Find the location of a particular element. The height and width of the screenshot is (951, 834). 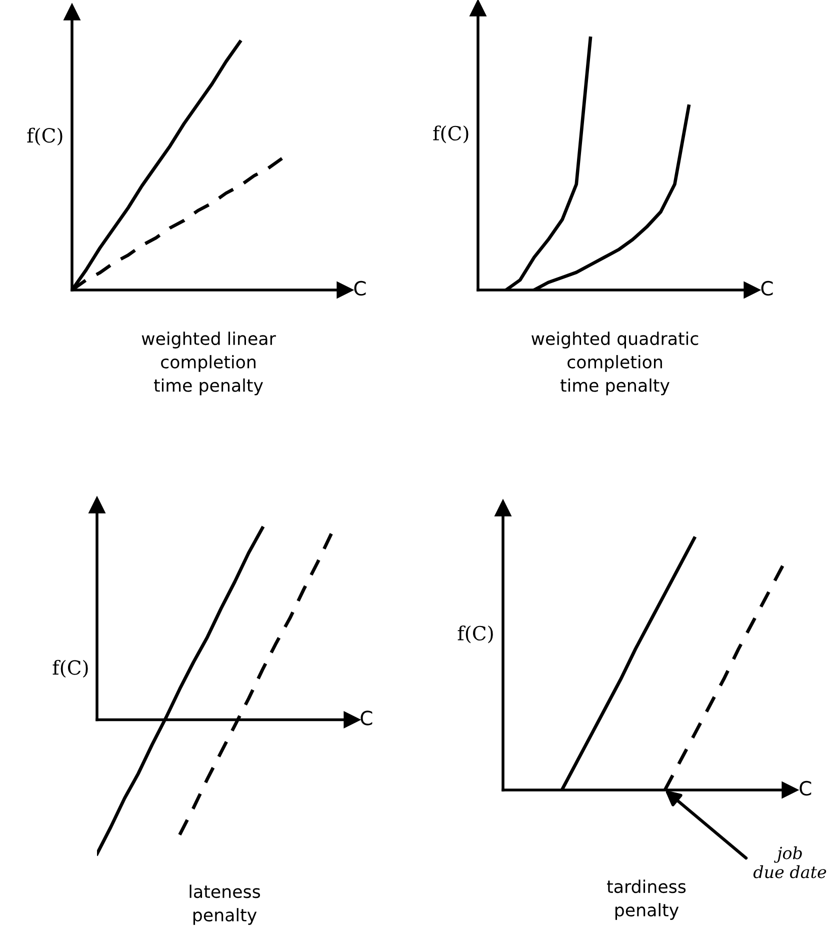

text: weighted linear completion time penalty is located at coordinates (209, 364).